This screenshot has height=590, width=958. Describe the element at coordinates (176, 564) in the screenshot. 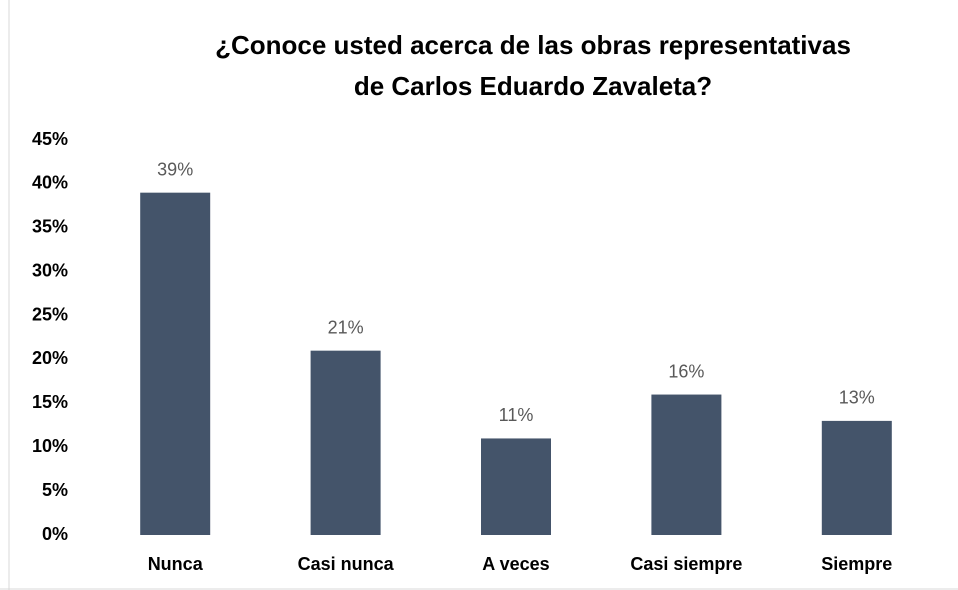

I see `x-tick-label: Nunca` at that location.